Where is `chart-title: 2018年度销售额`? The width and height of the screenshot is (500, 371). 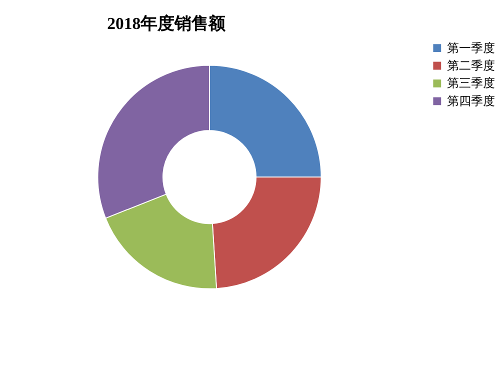
chart-title: 2018年度销售额 is located at coordinates (167, 23).